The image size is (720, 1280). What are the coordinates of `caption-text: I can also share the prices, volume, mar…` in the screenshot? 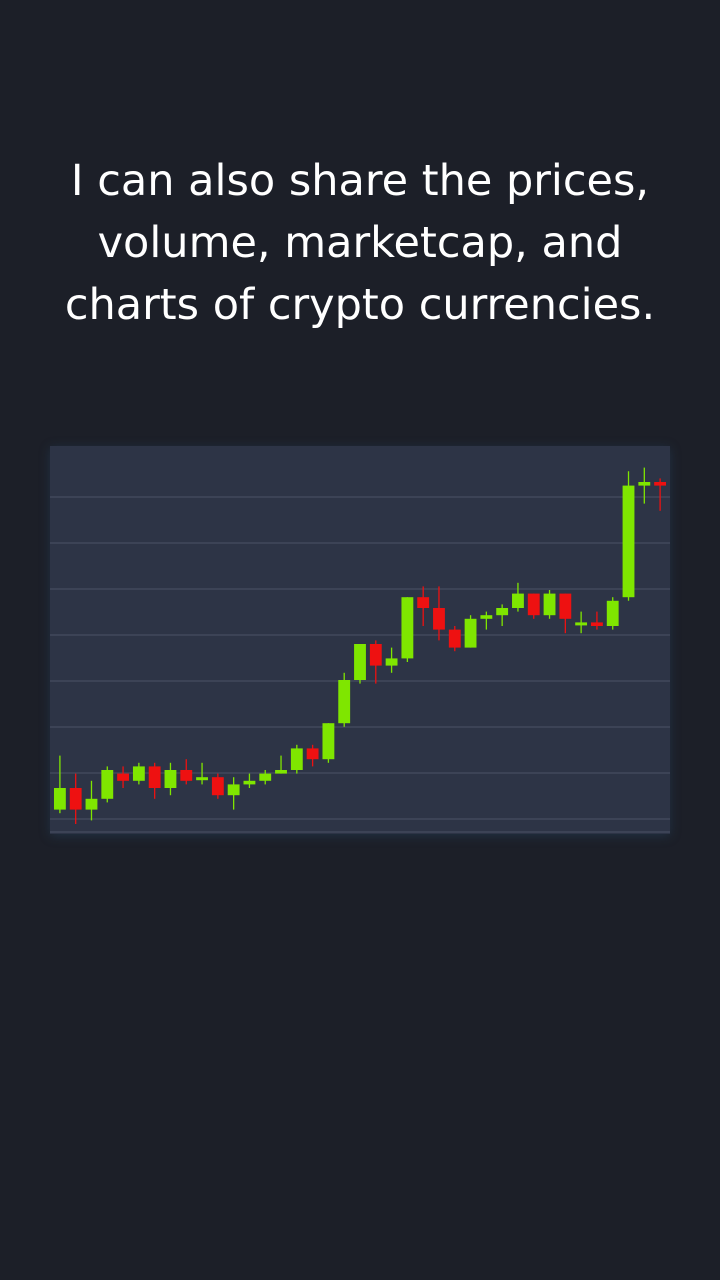 It's located at (360, 243).